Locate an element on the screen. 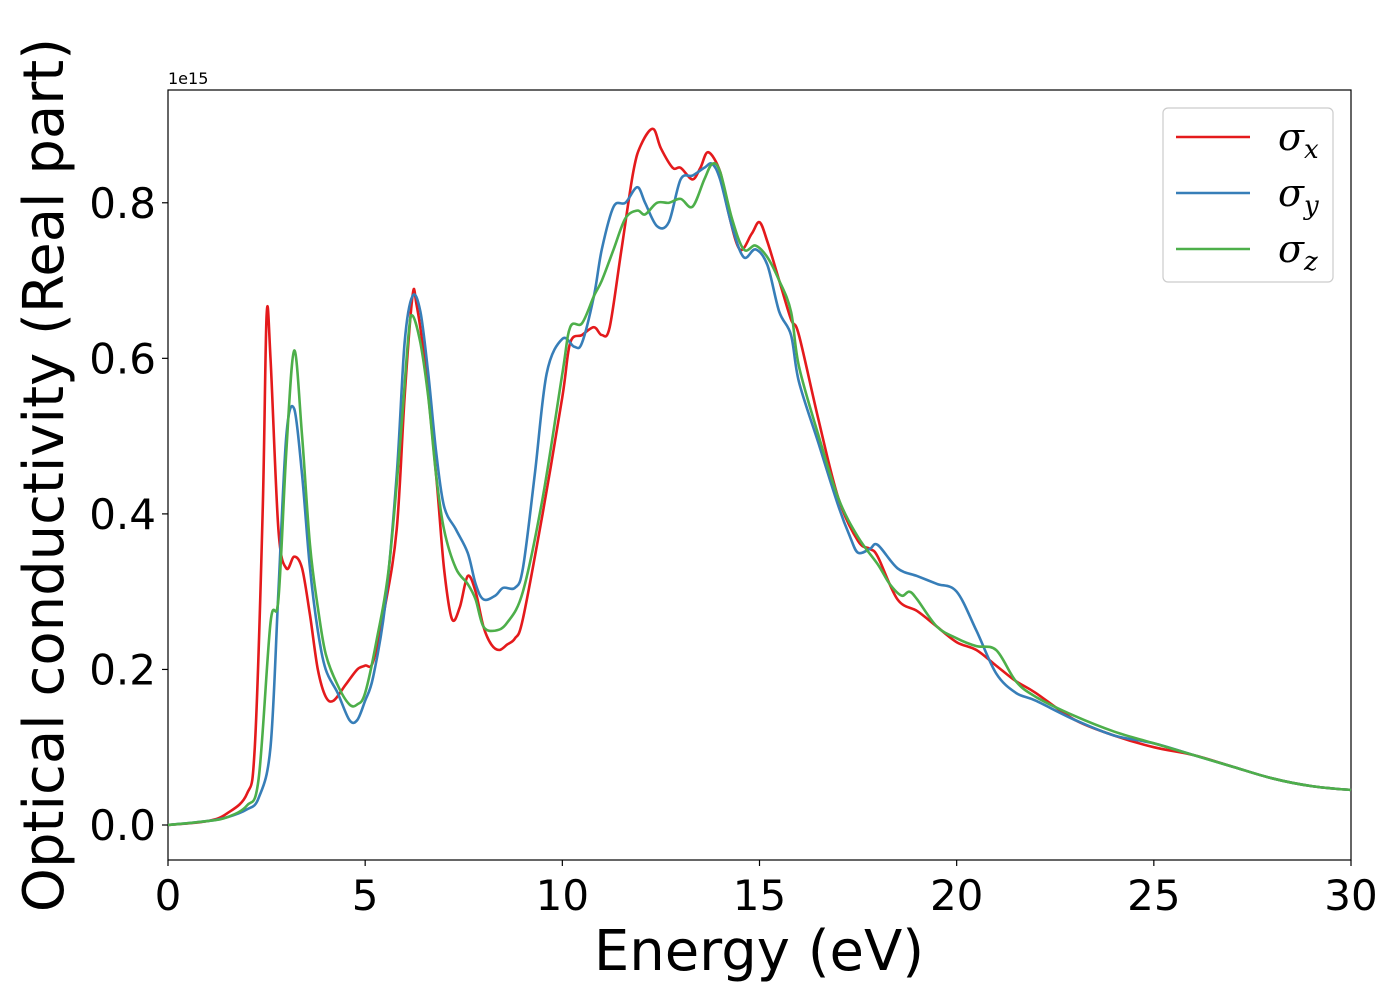 The height and width of the screenshot is (1000, 1400). x-tick-label: 20 is located at coordinates (956, 895).